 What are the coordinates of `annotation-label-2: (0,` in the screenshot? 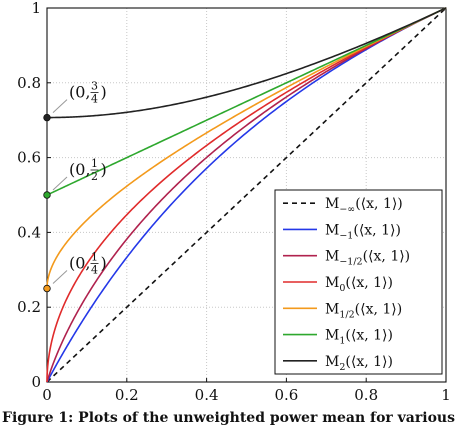 It's located at (80, 263).